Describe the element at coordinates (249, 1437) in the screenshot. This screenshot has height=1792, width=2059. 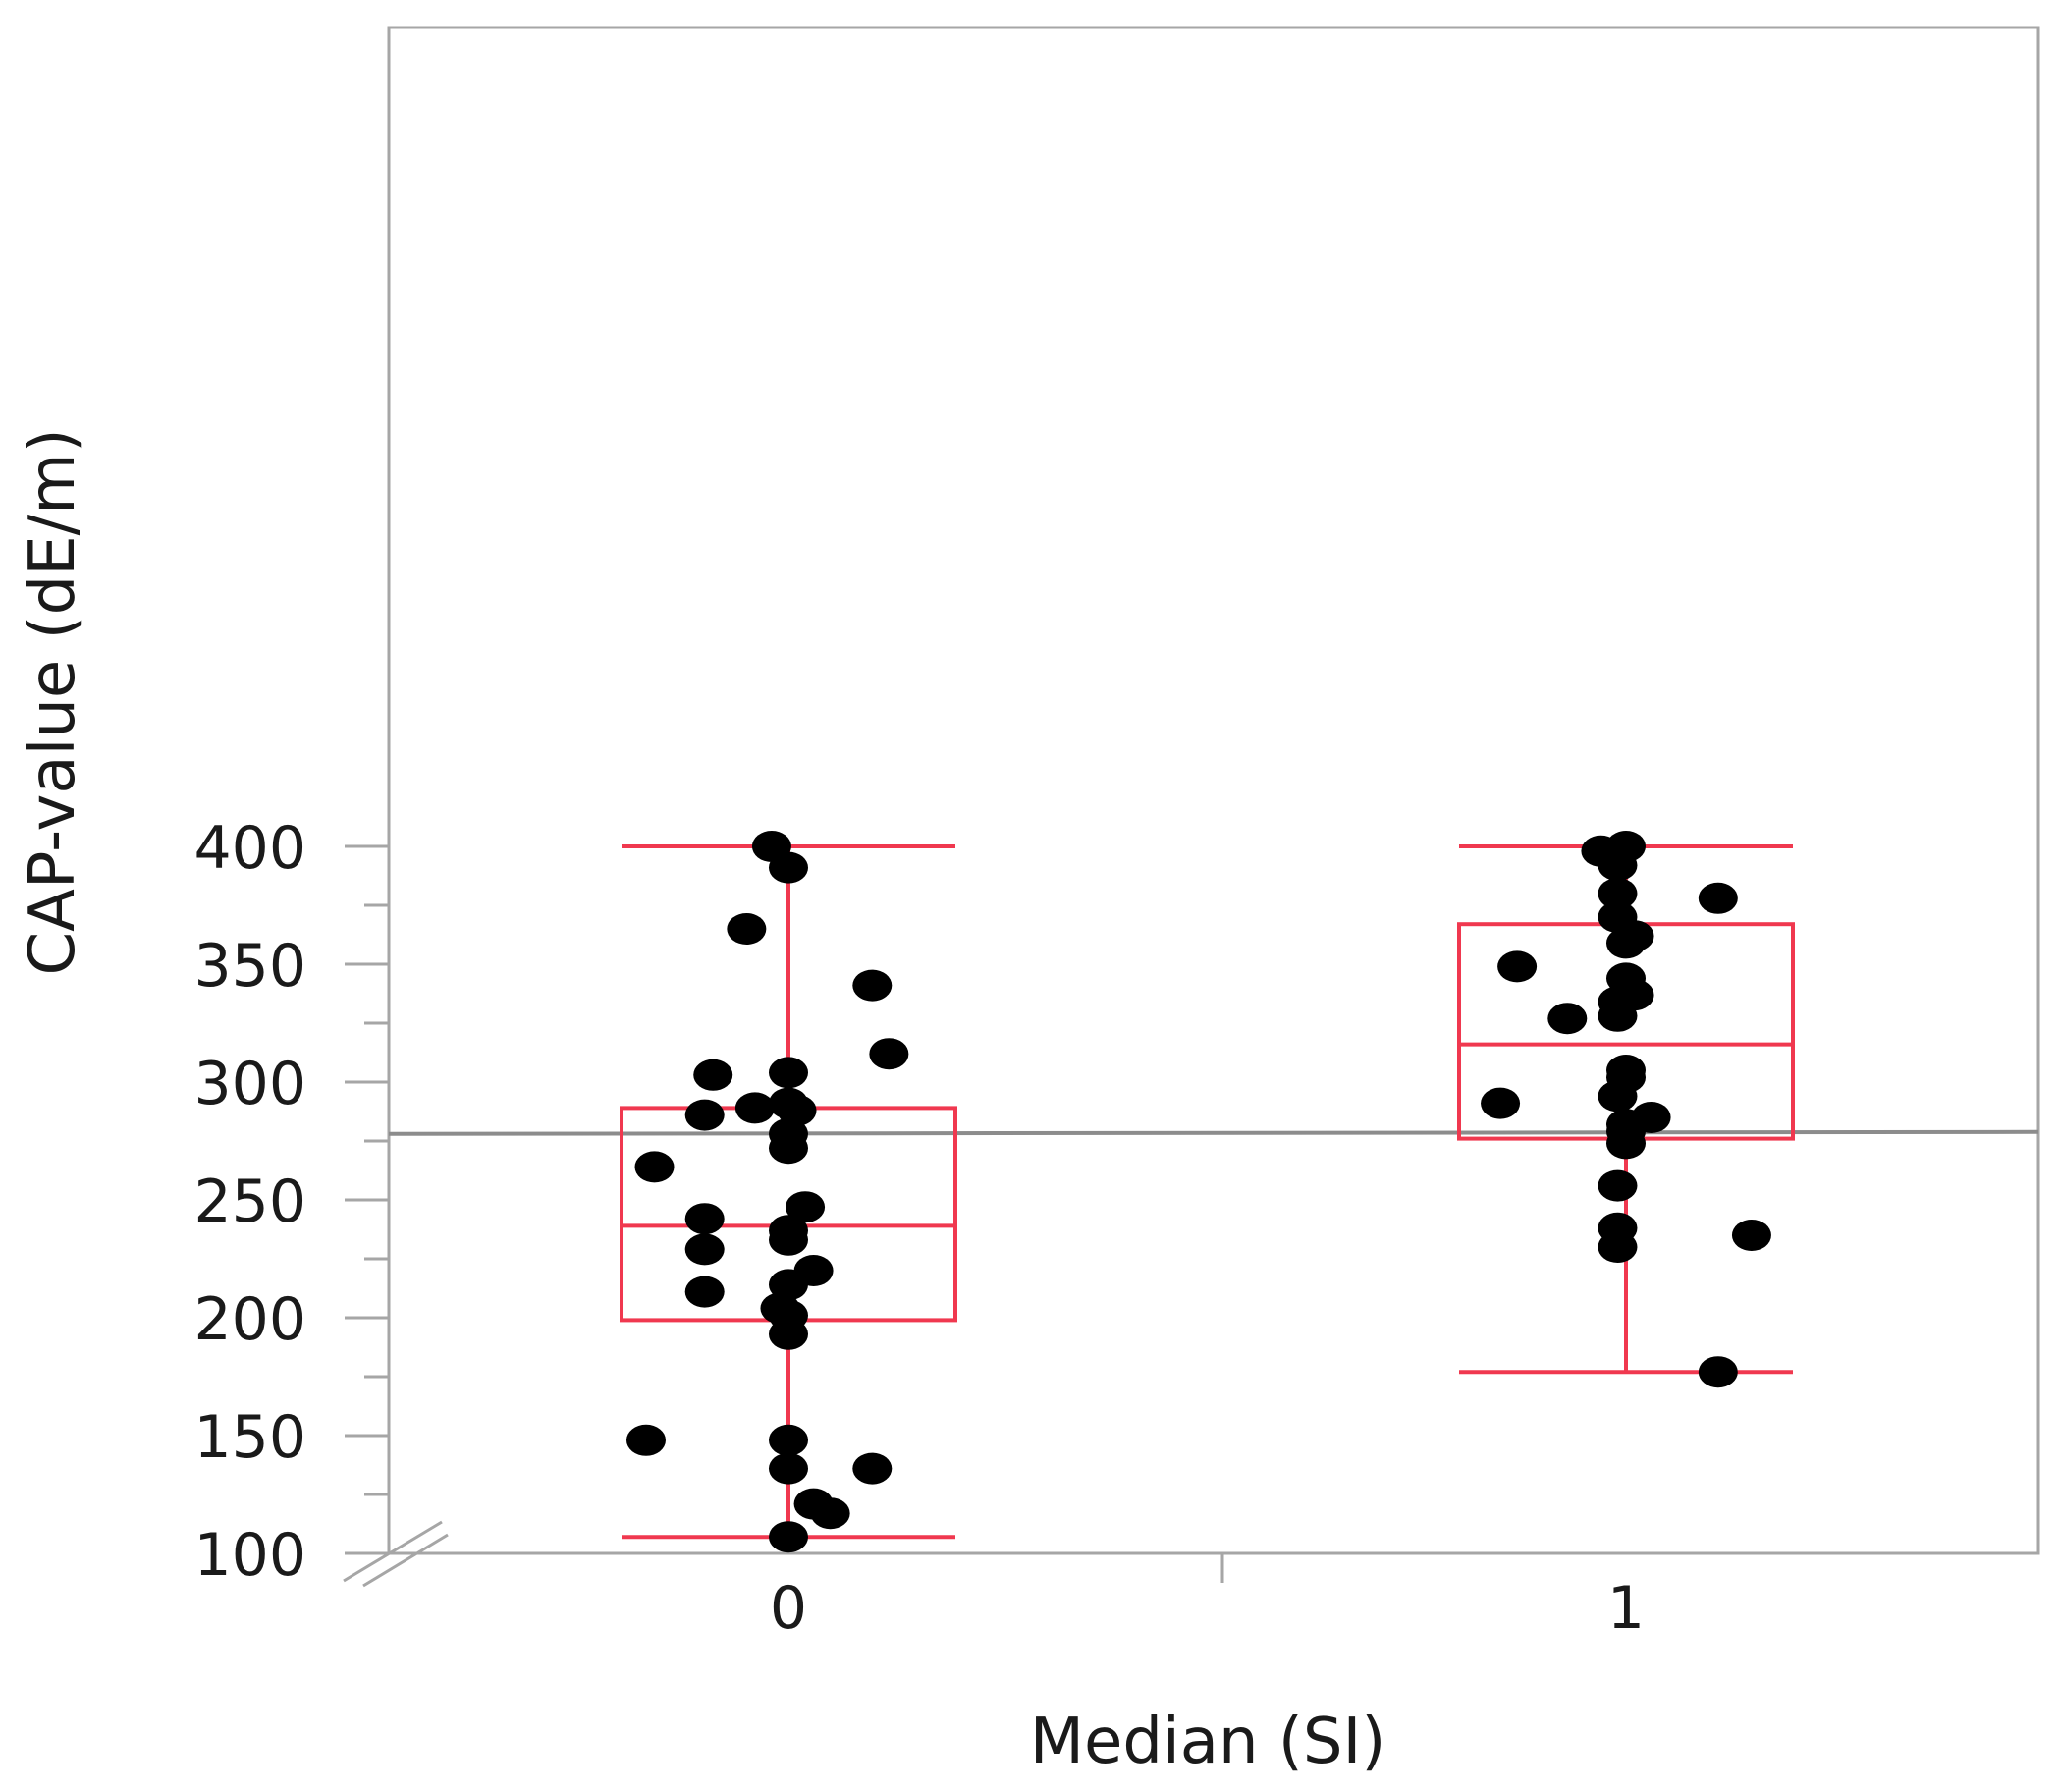
I see `y-tick-label: 150` at that location.